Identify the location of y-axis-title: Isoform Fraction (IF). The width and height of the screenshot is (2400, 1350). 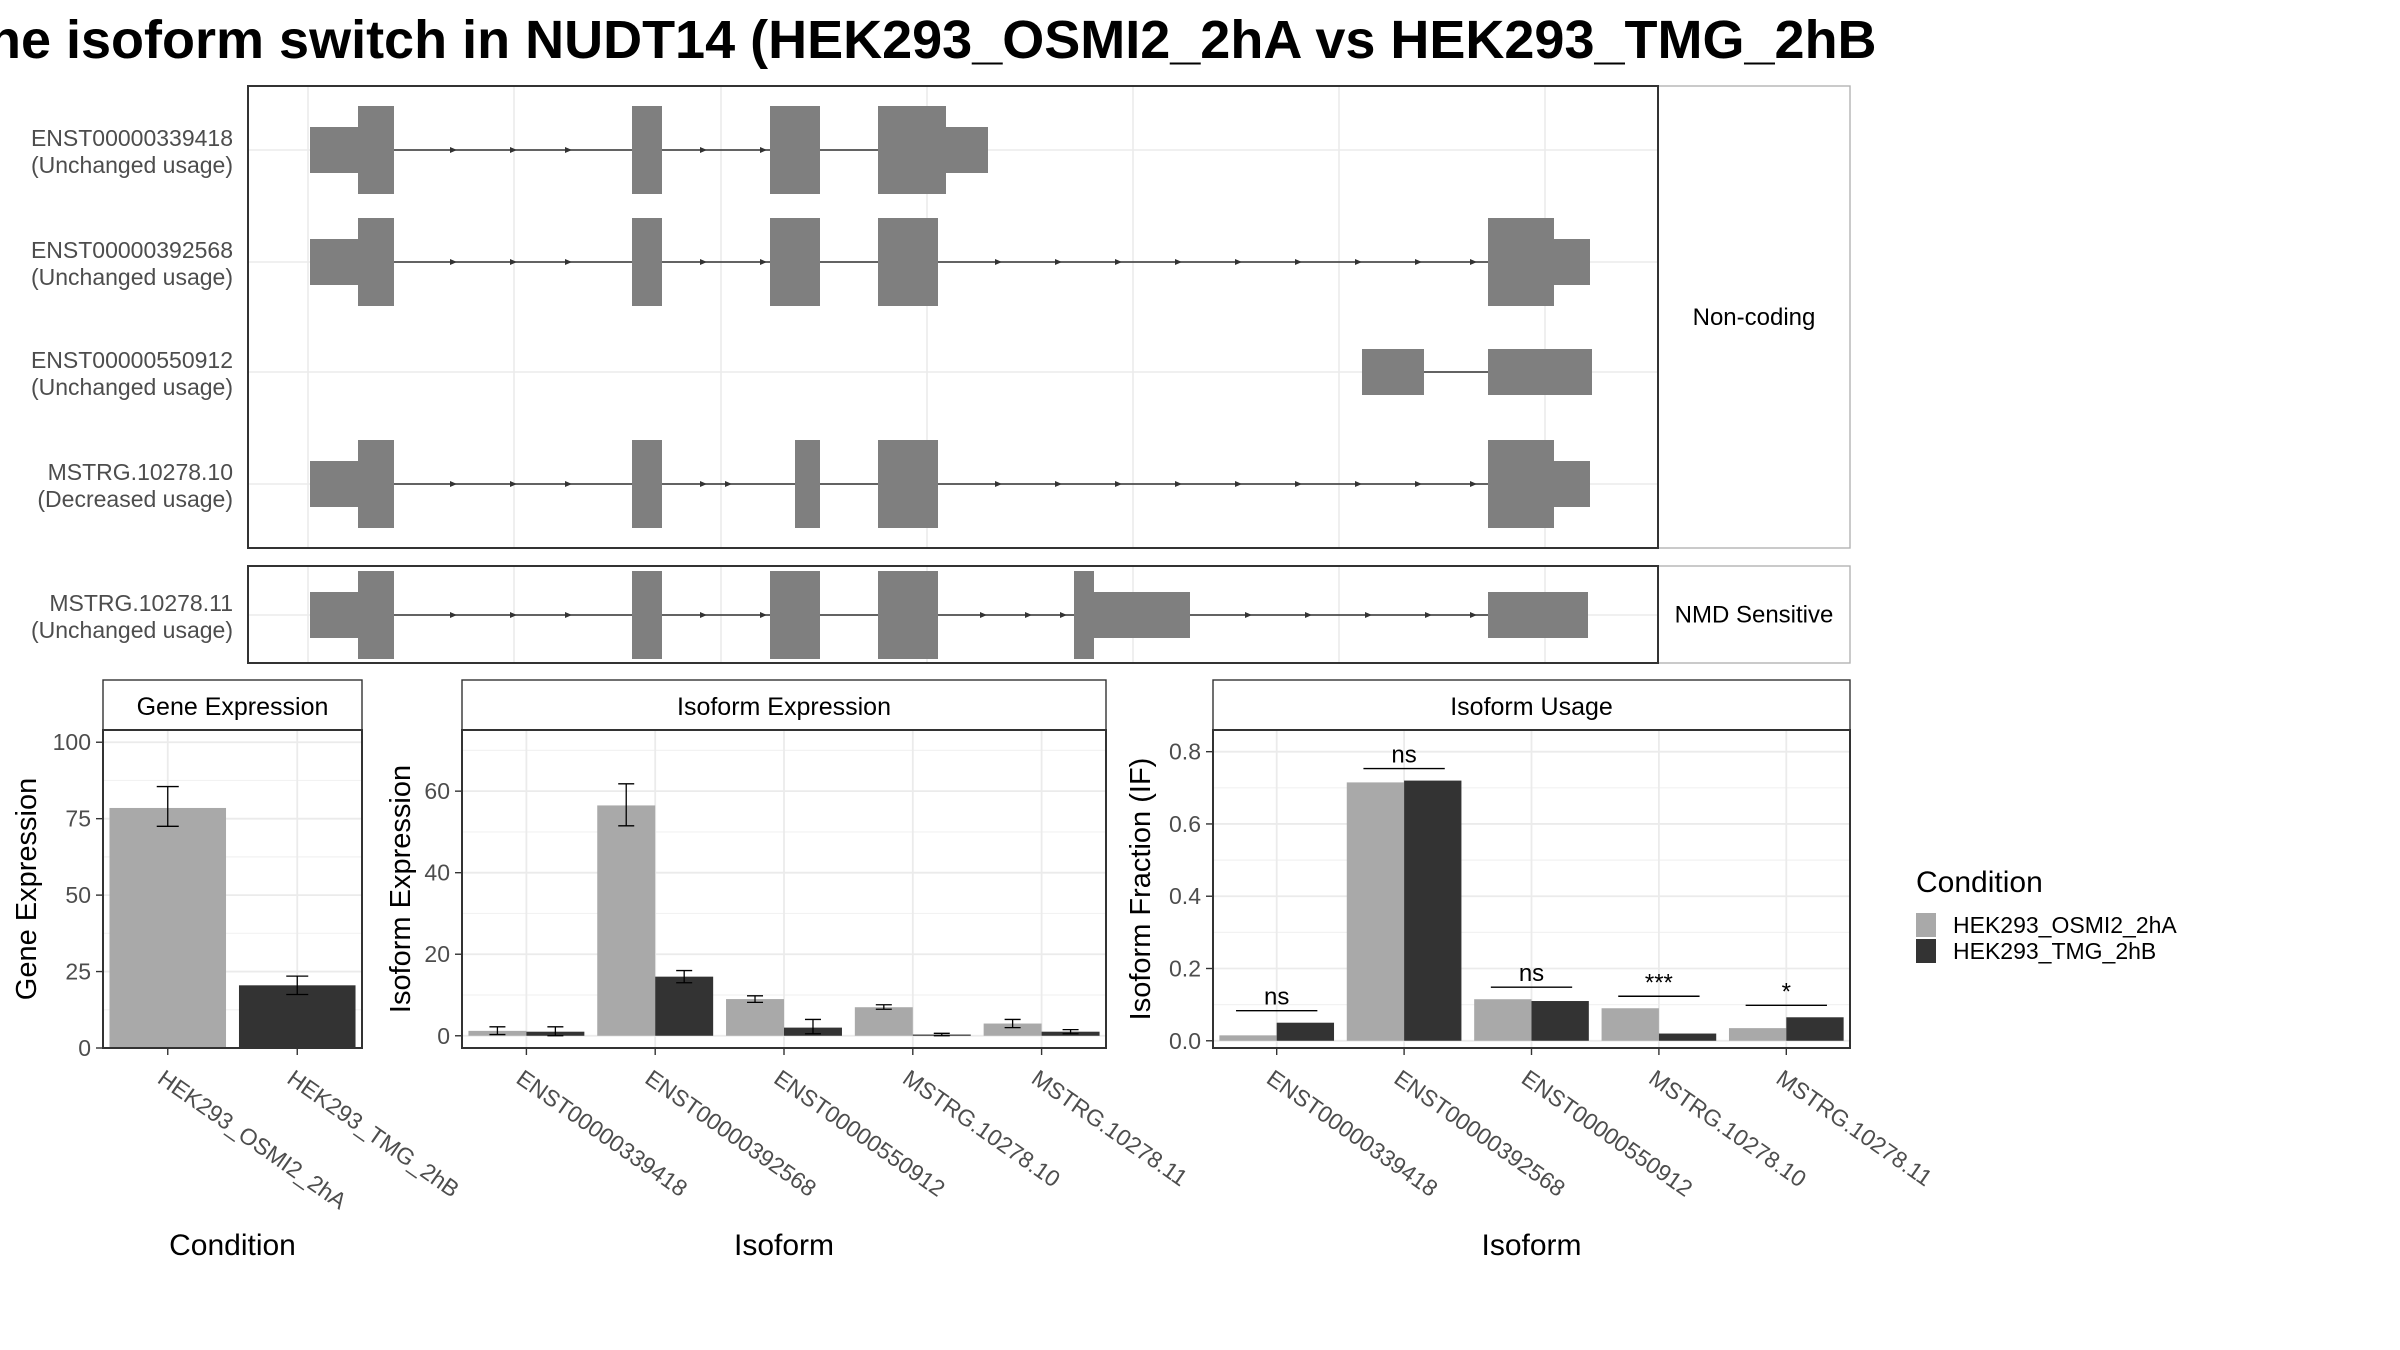
(1141, 889).